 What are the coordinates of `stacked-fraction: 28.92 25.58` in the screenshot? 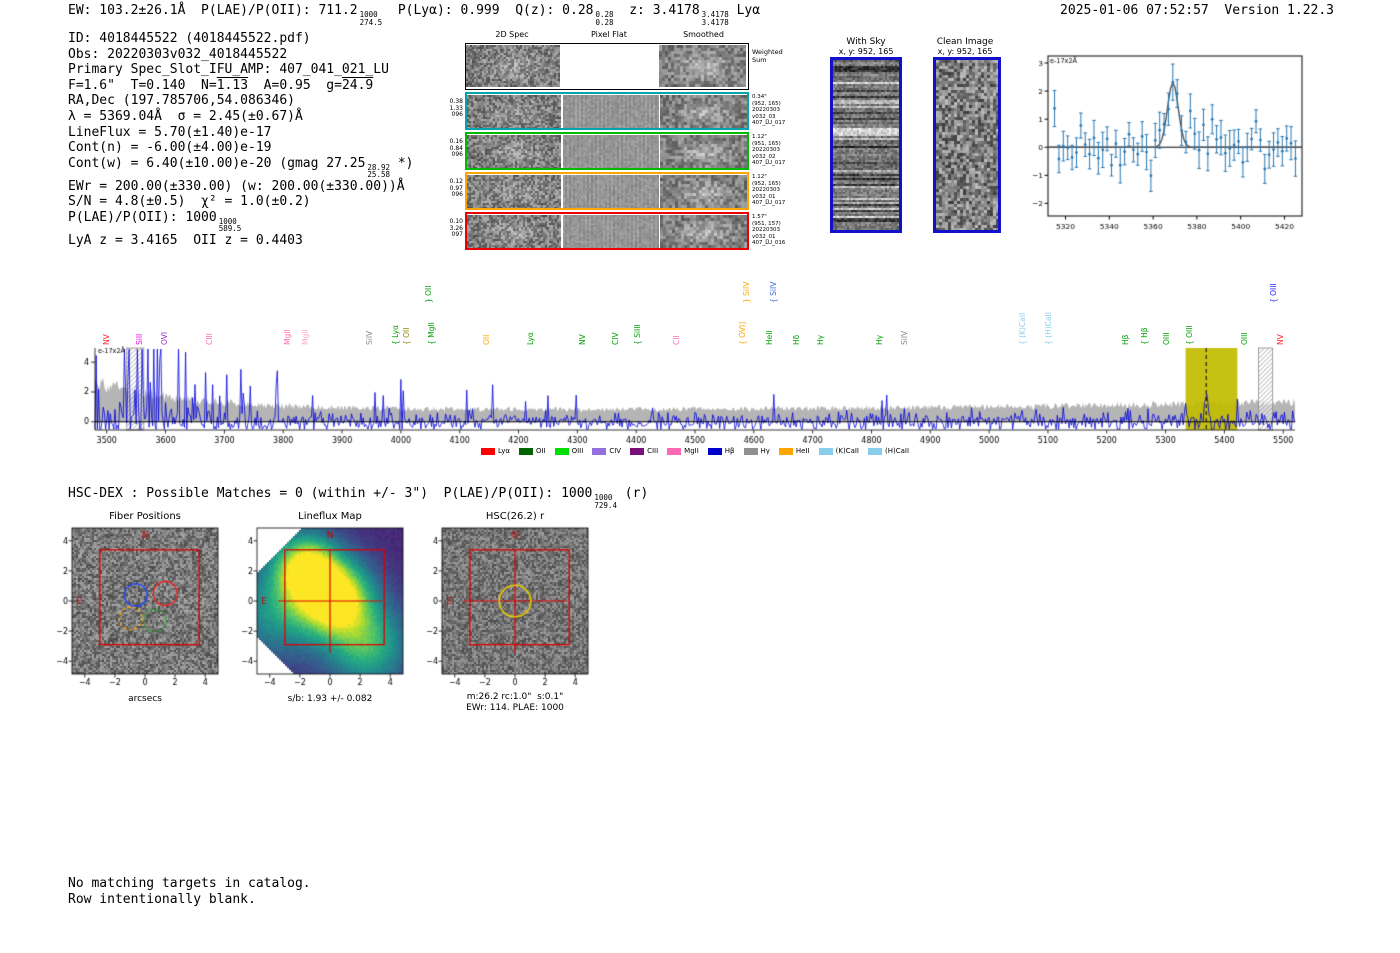 It's located at (378, 171).